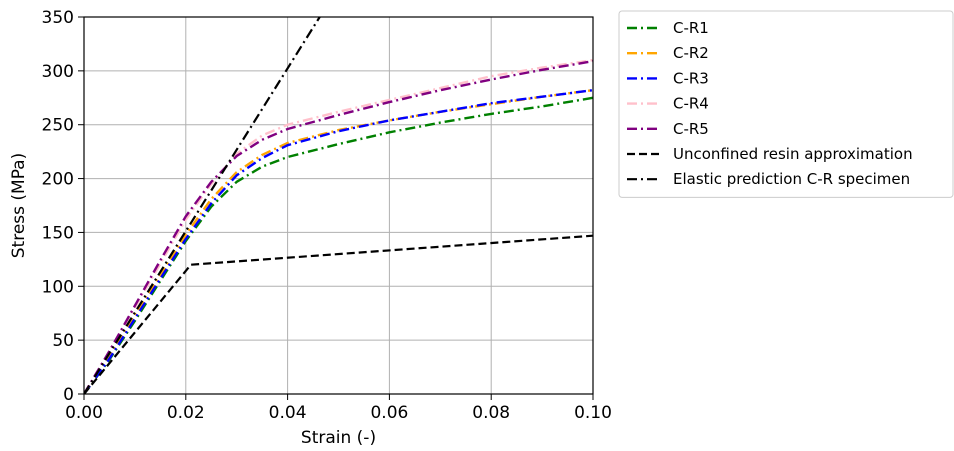 This screenshot has width=954, height=451. I want to click on legend-label: C-R1, so click(691, 28).